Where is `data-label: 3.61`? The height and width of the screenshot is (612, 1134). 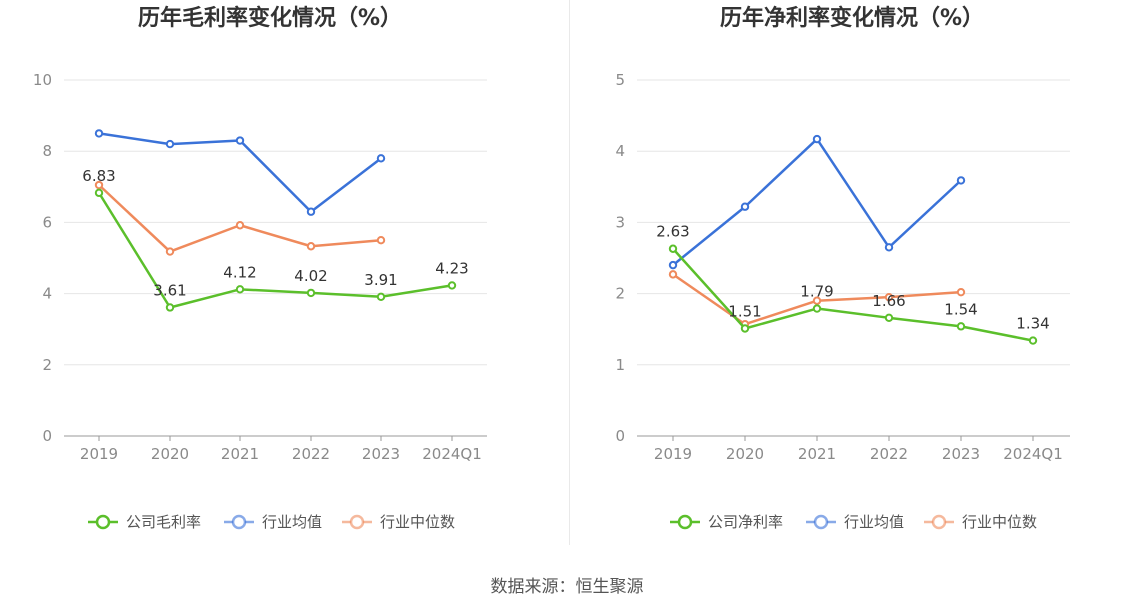
data-label: 3.61 is located at coordinates (169, 290).